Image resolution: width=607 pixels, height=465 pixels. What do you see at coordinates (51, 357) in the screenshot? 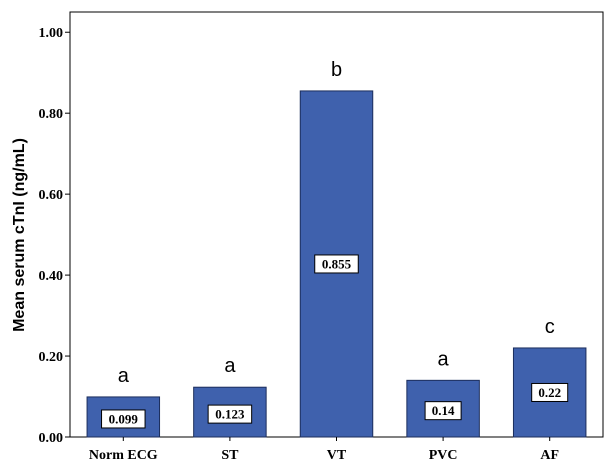
I see `y-tick-label: 0.20` at bounding box center [51, 357].